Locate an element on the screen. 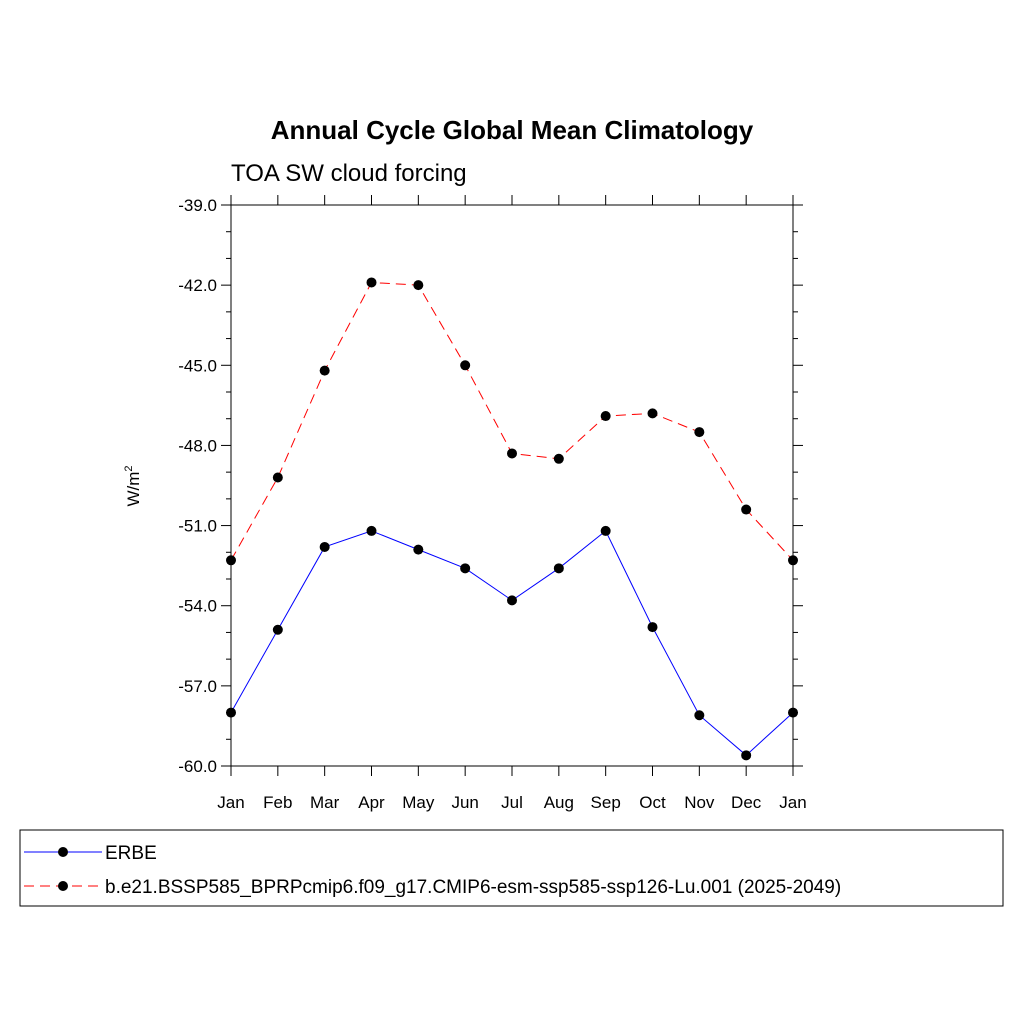  x-tick-label: Apr is located at coordinates (371, 802).